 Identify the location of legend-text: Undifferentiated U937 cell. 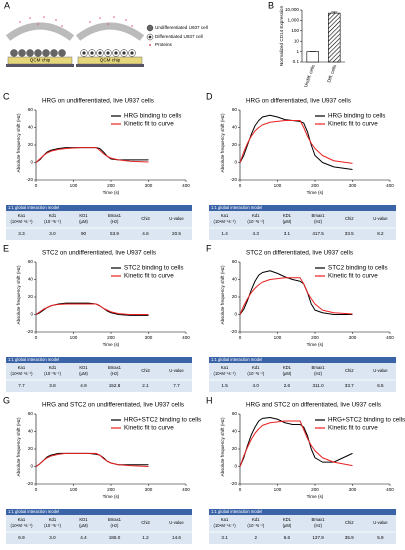
(181, 27).